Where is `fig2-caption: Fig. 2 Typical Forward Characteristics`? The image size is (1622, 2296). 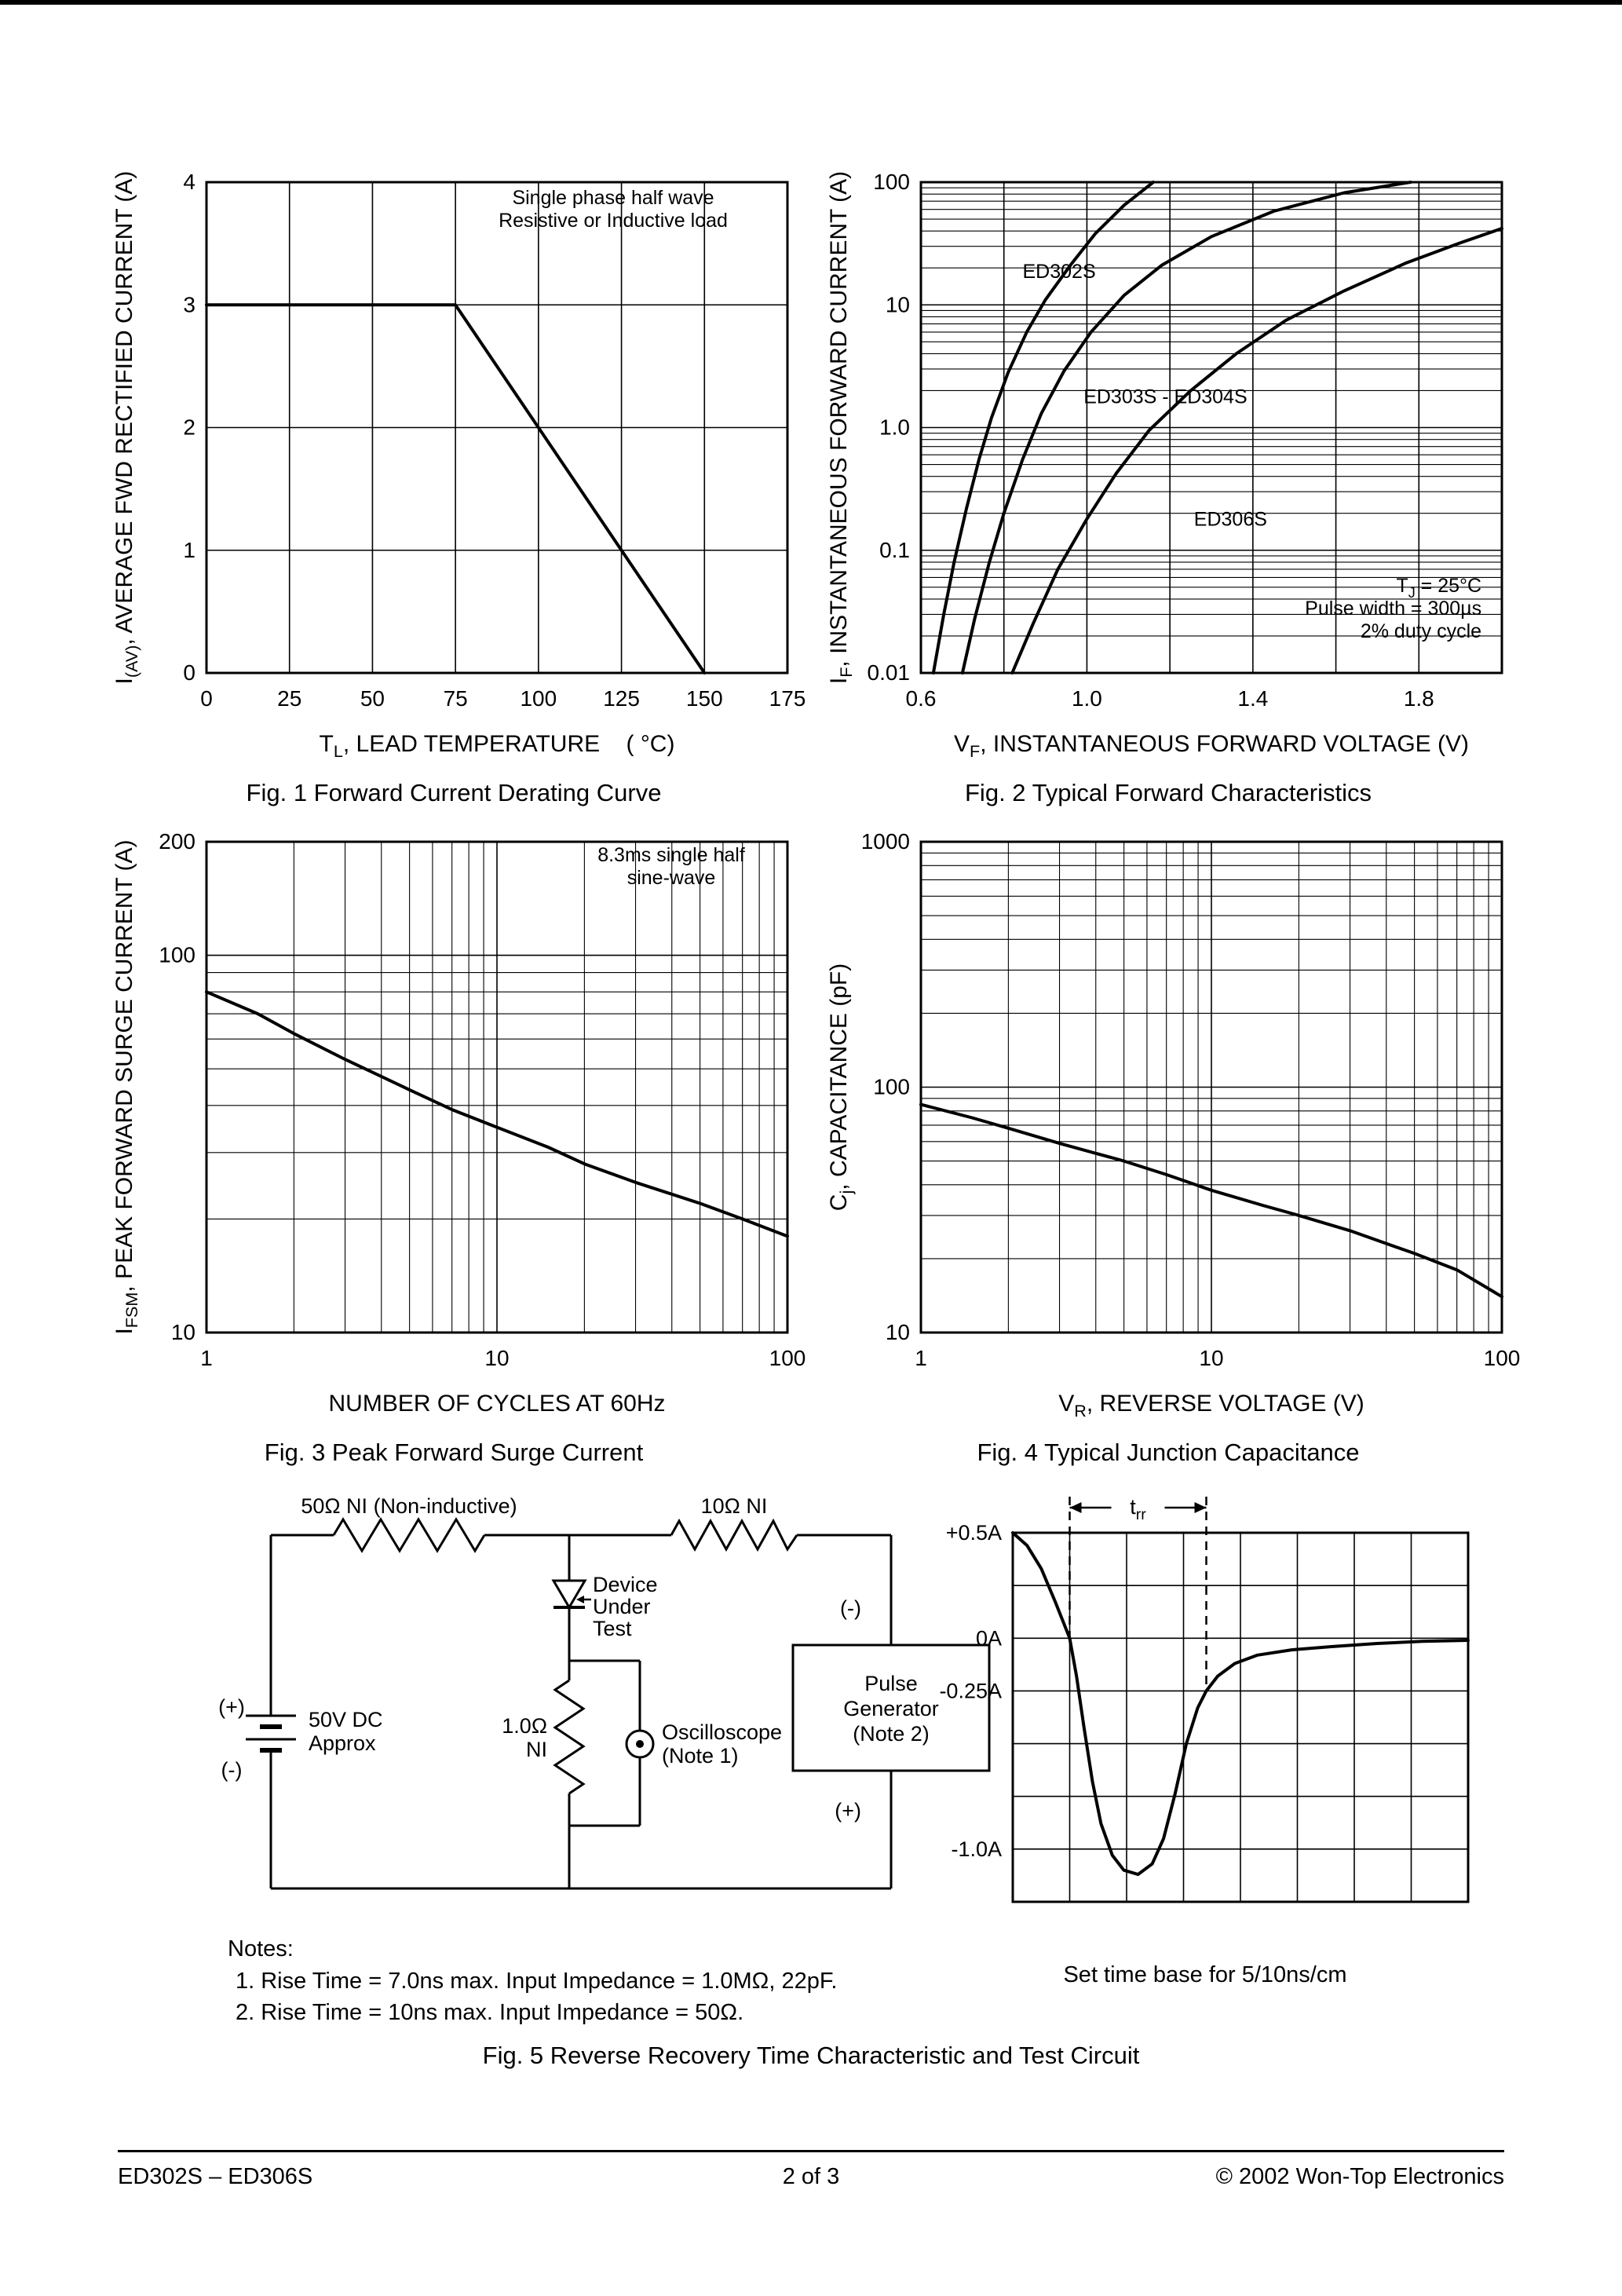
fig2-caption: Fig. 2 Typical Forward Characteristics is located at coordinates (1168, 793).